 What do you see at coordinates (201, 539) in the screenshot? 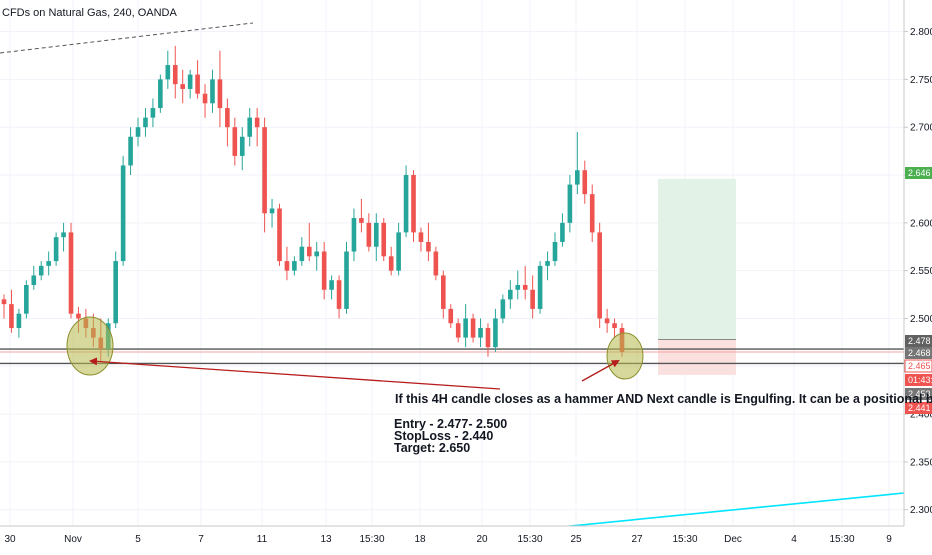
I see `time-tick-label: 7` at bounding box center [201, 539].